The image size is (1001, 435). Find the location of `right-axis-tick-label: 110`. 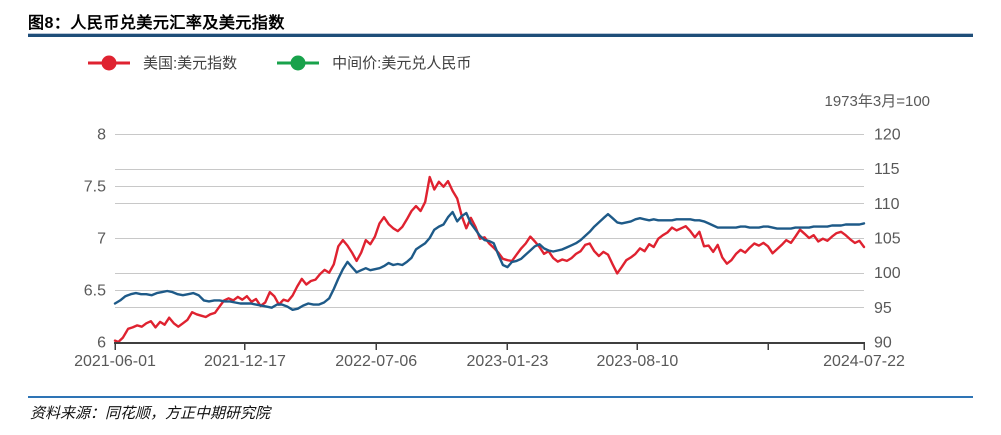

right-axis-tick-label: 110 is located at coordinates (887, 204).